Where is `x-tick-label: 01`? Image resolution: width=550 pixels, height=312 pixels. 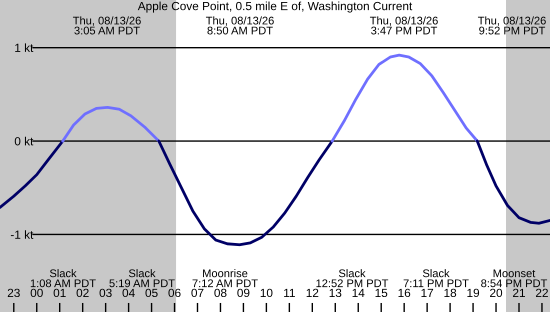 x-tick-label: 01 is located at coordinates (60, 293).